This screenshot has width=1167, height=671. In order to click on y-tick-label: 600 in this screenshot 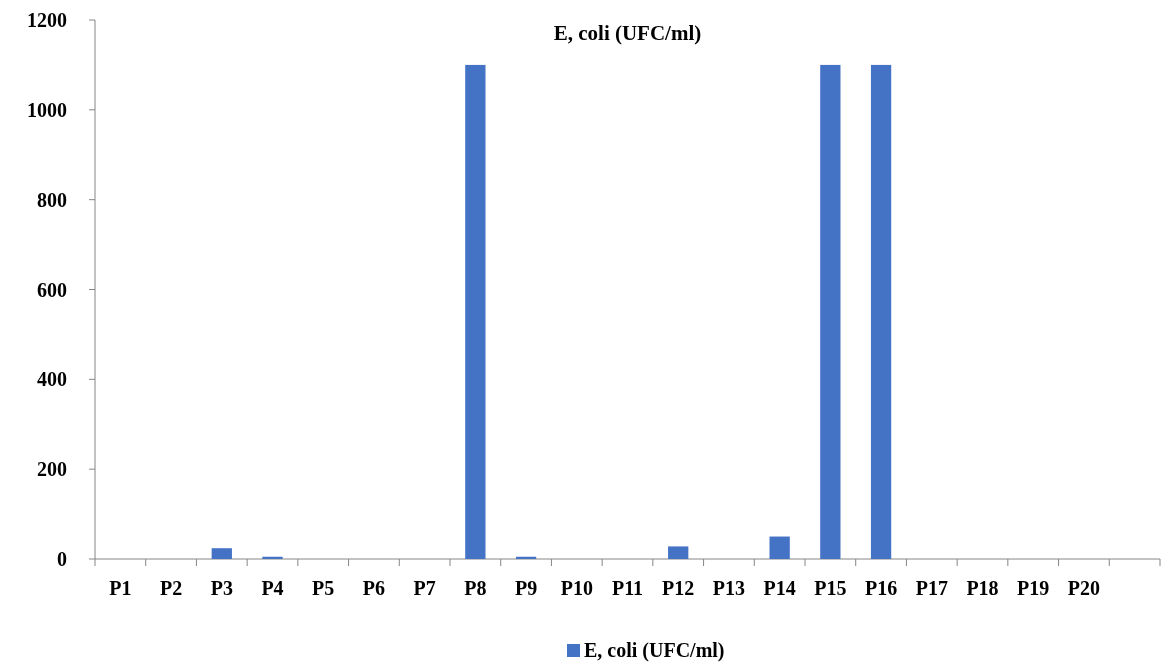, I will do `click(52, 289)`.